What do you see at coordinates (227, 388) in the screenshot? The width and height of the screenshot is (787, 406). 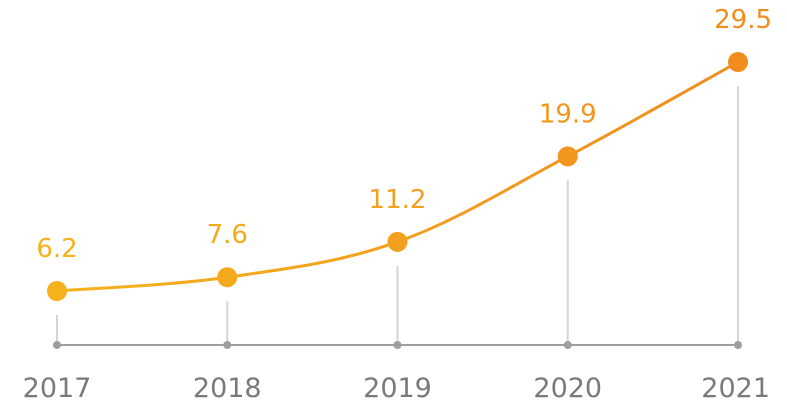 I see `x-tick-label: 2018` at bounding box center [227, 388].